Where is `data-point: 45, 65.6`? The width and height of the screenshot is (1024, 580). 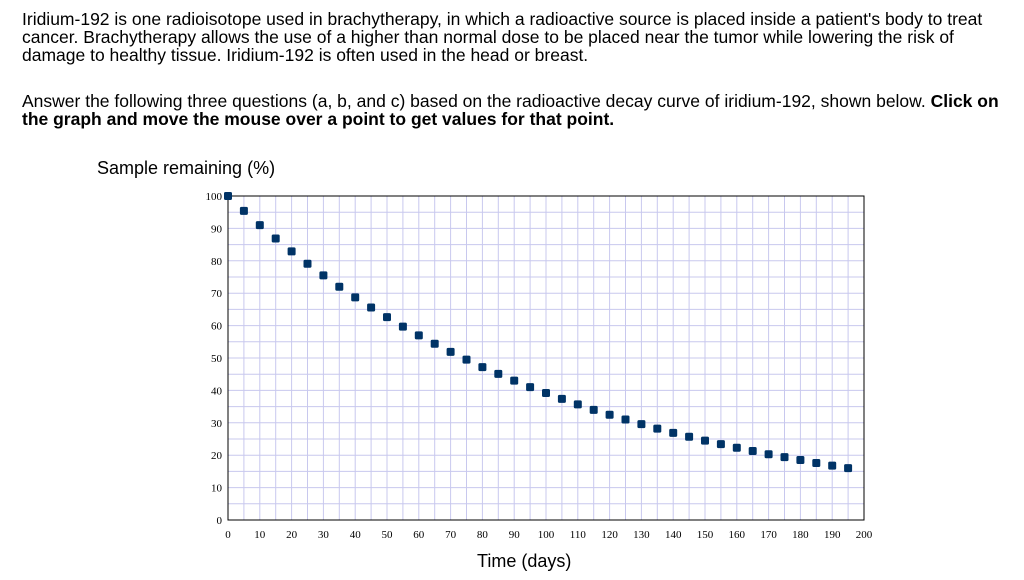 data-point: 45, 65.6 is located at coordinates (371, 307).